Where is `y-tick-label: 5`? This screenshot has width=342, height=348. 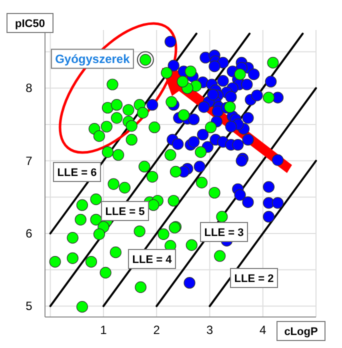 y-tick-label: 5 is located at coordinates (29, 306).